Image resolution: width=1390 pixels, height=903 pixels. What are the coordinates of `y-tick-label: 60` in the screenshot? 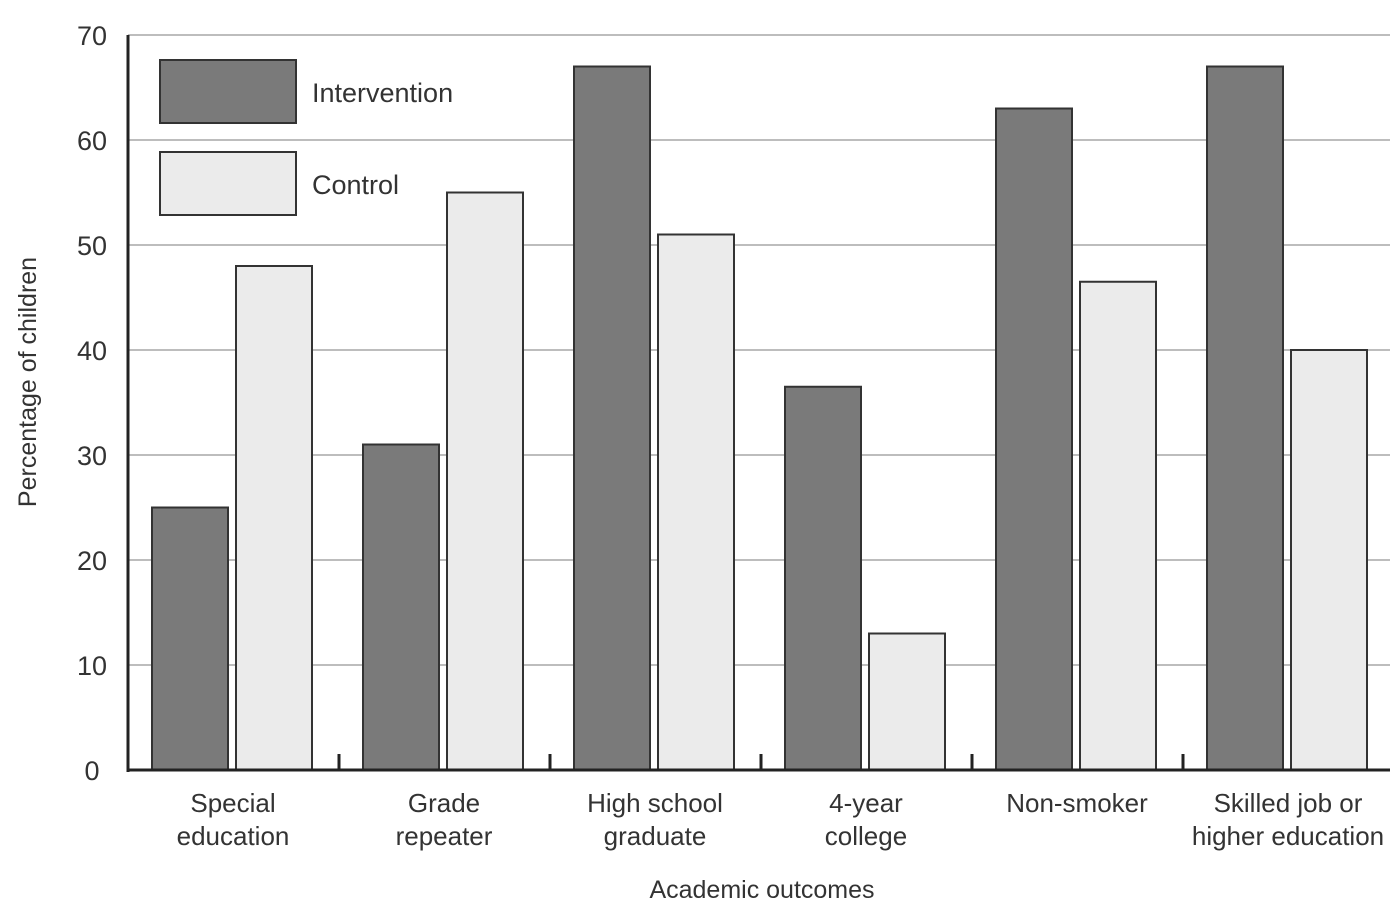 It's located at (92, 141).